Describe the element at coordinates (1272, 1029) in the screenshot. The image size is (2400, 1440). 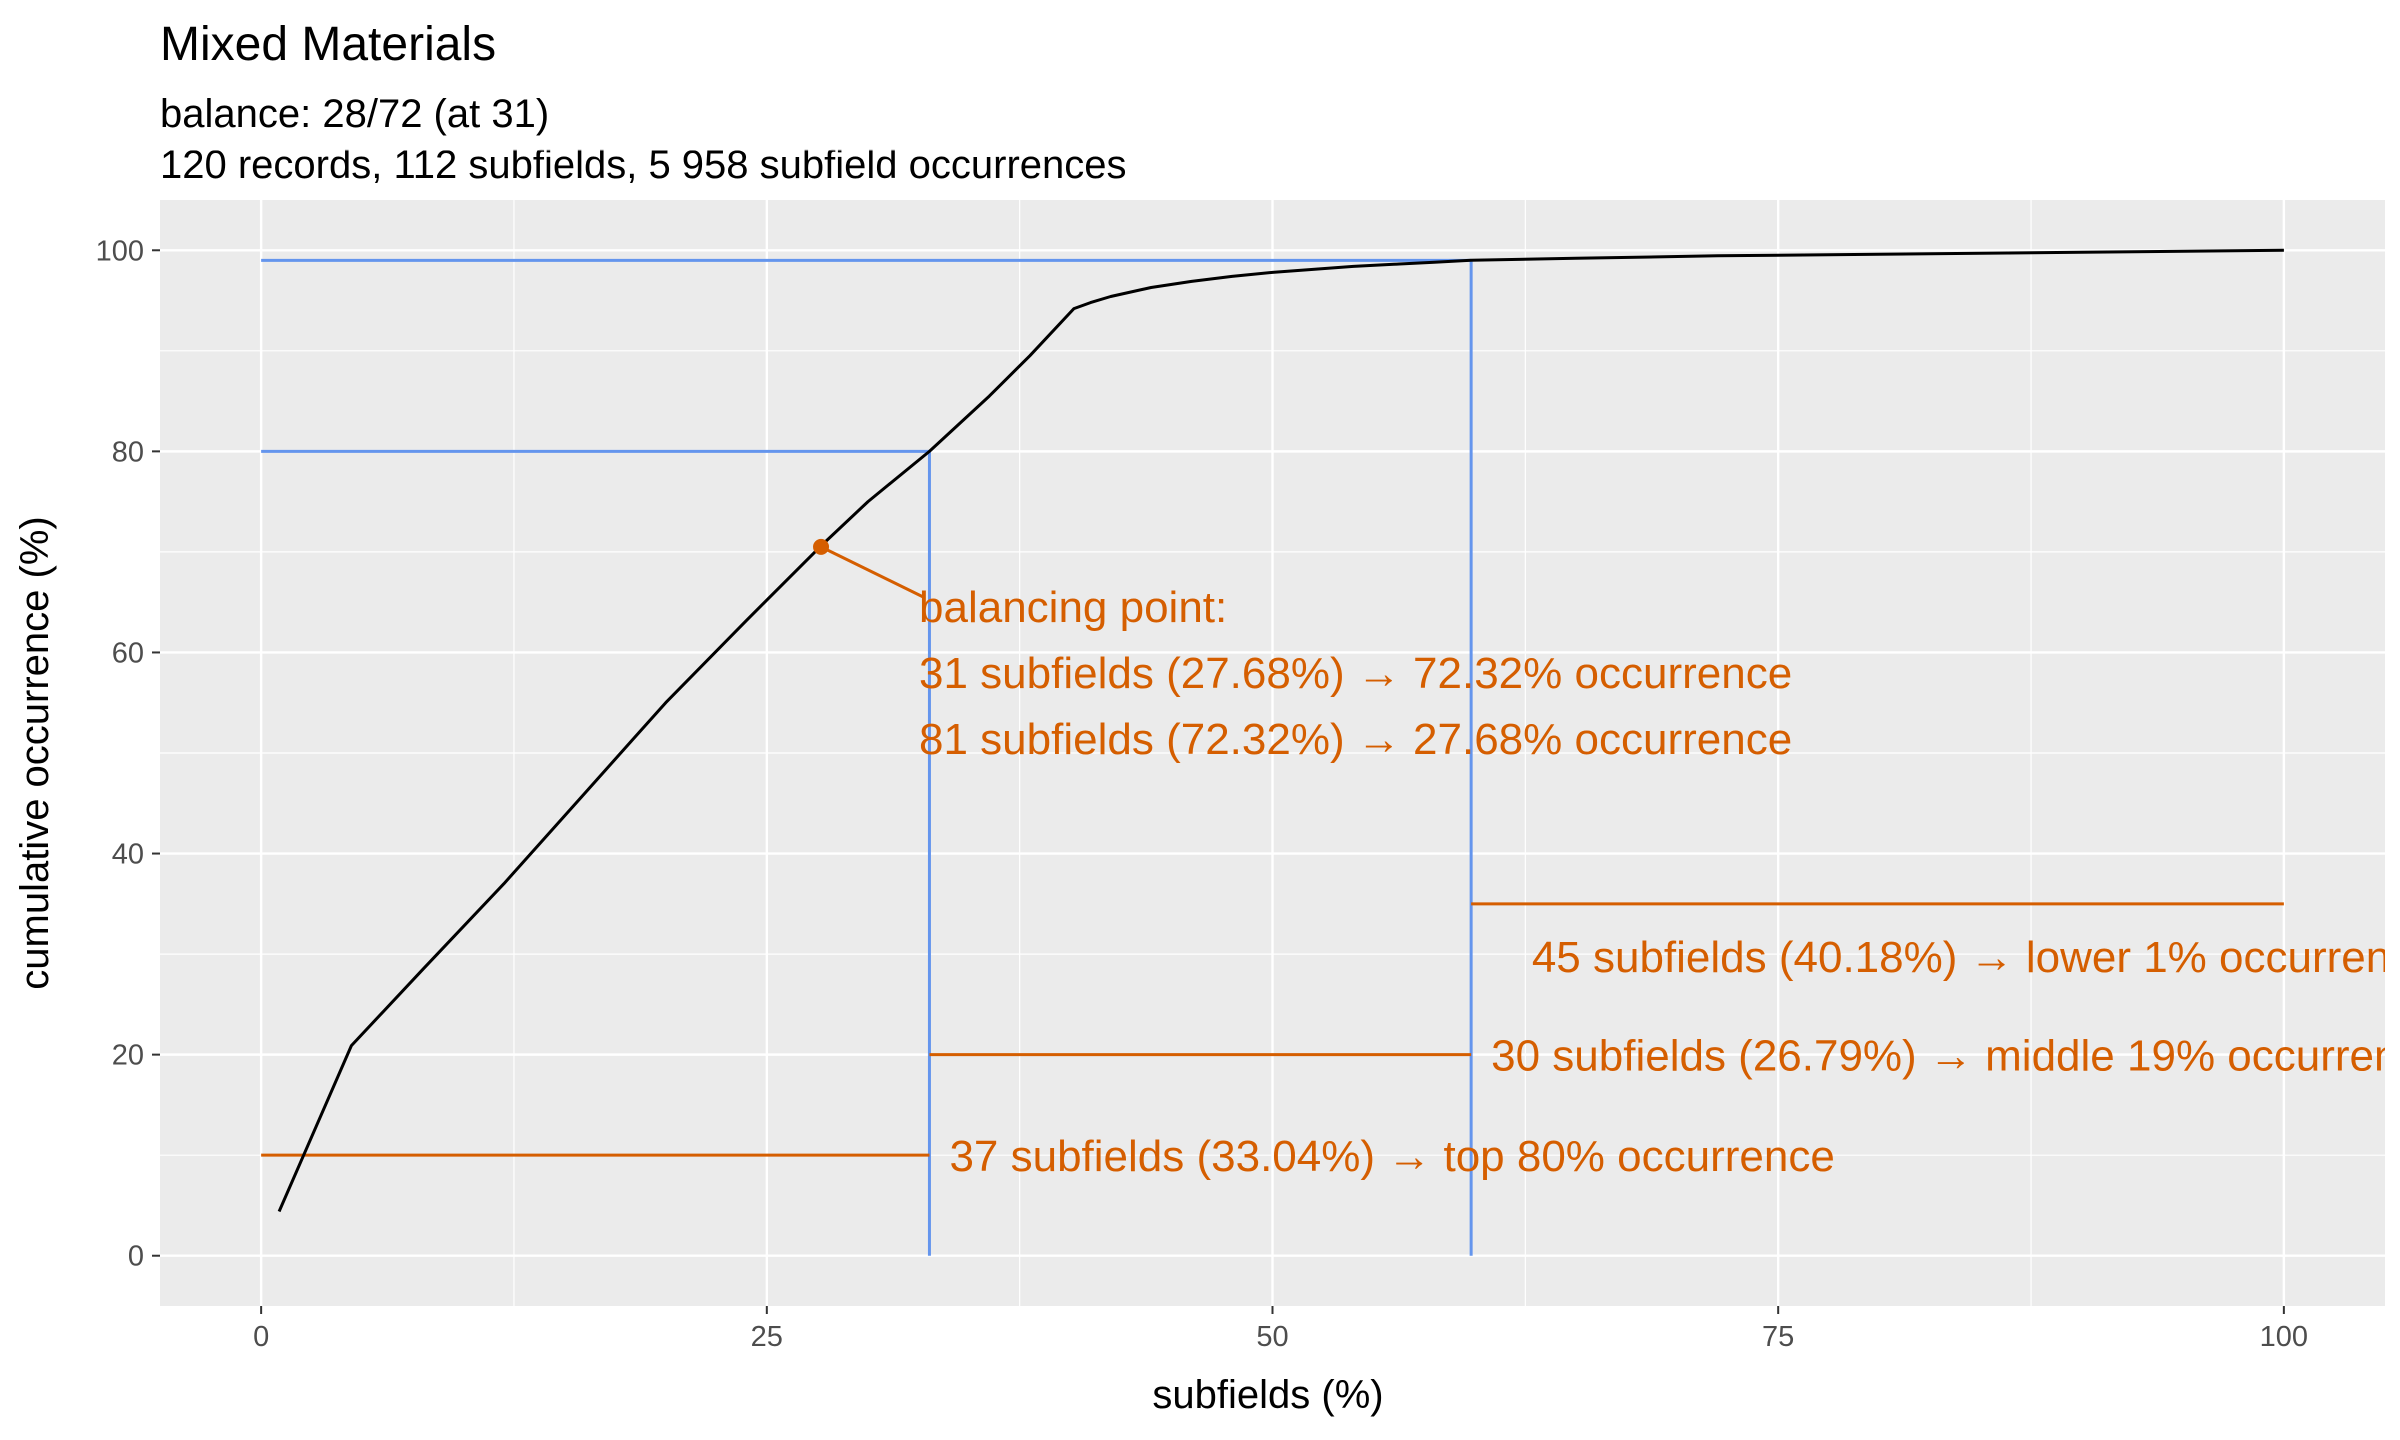
I see `occurrence-segments` at that location.